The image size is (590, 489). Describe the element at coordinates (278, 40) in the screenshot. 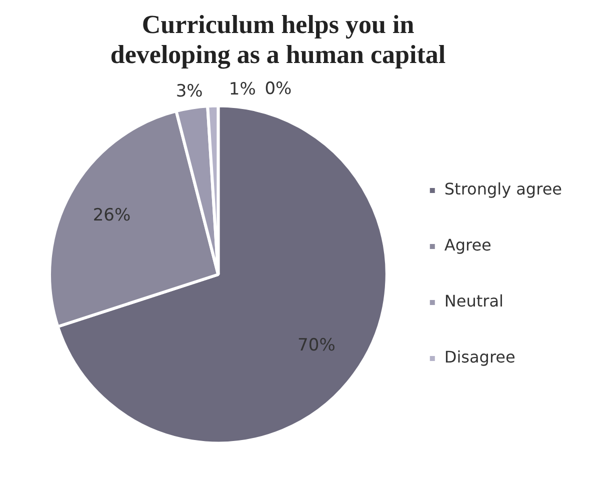

I see `chart-title: Curriculum helps you in developing as a human capital` at that location.